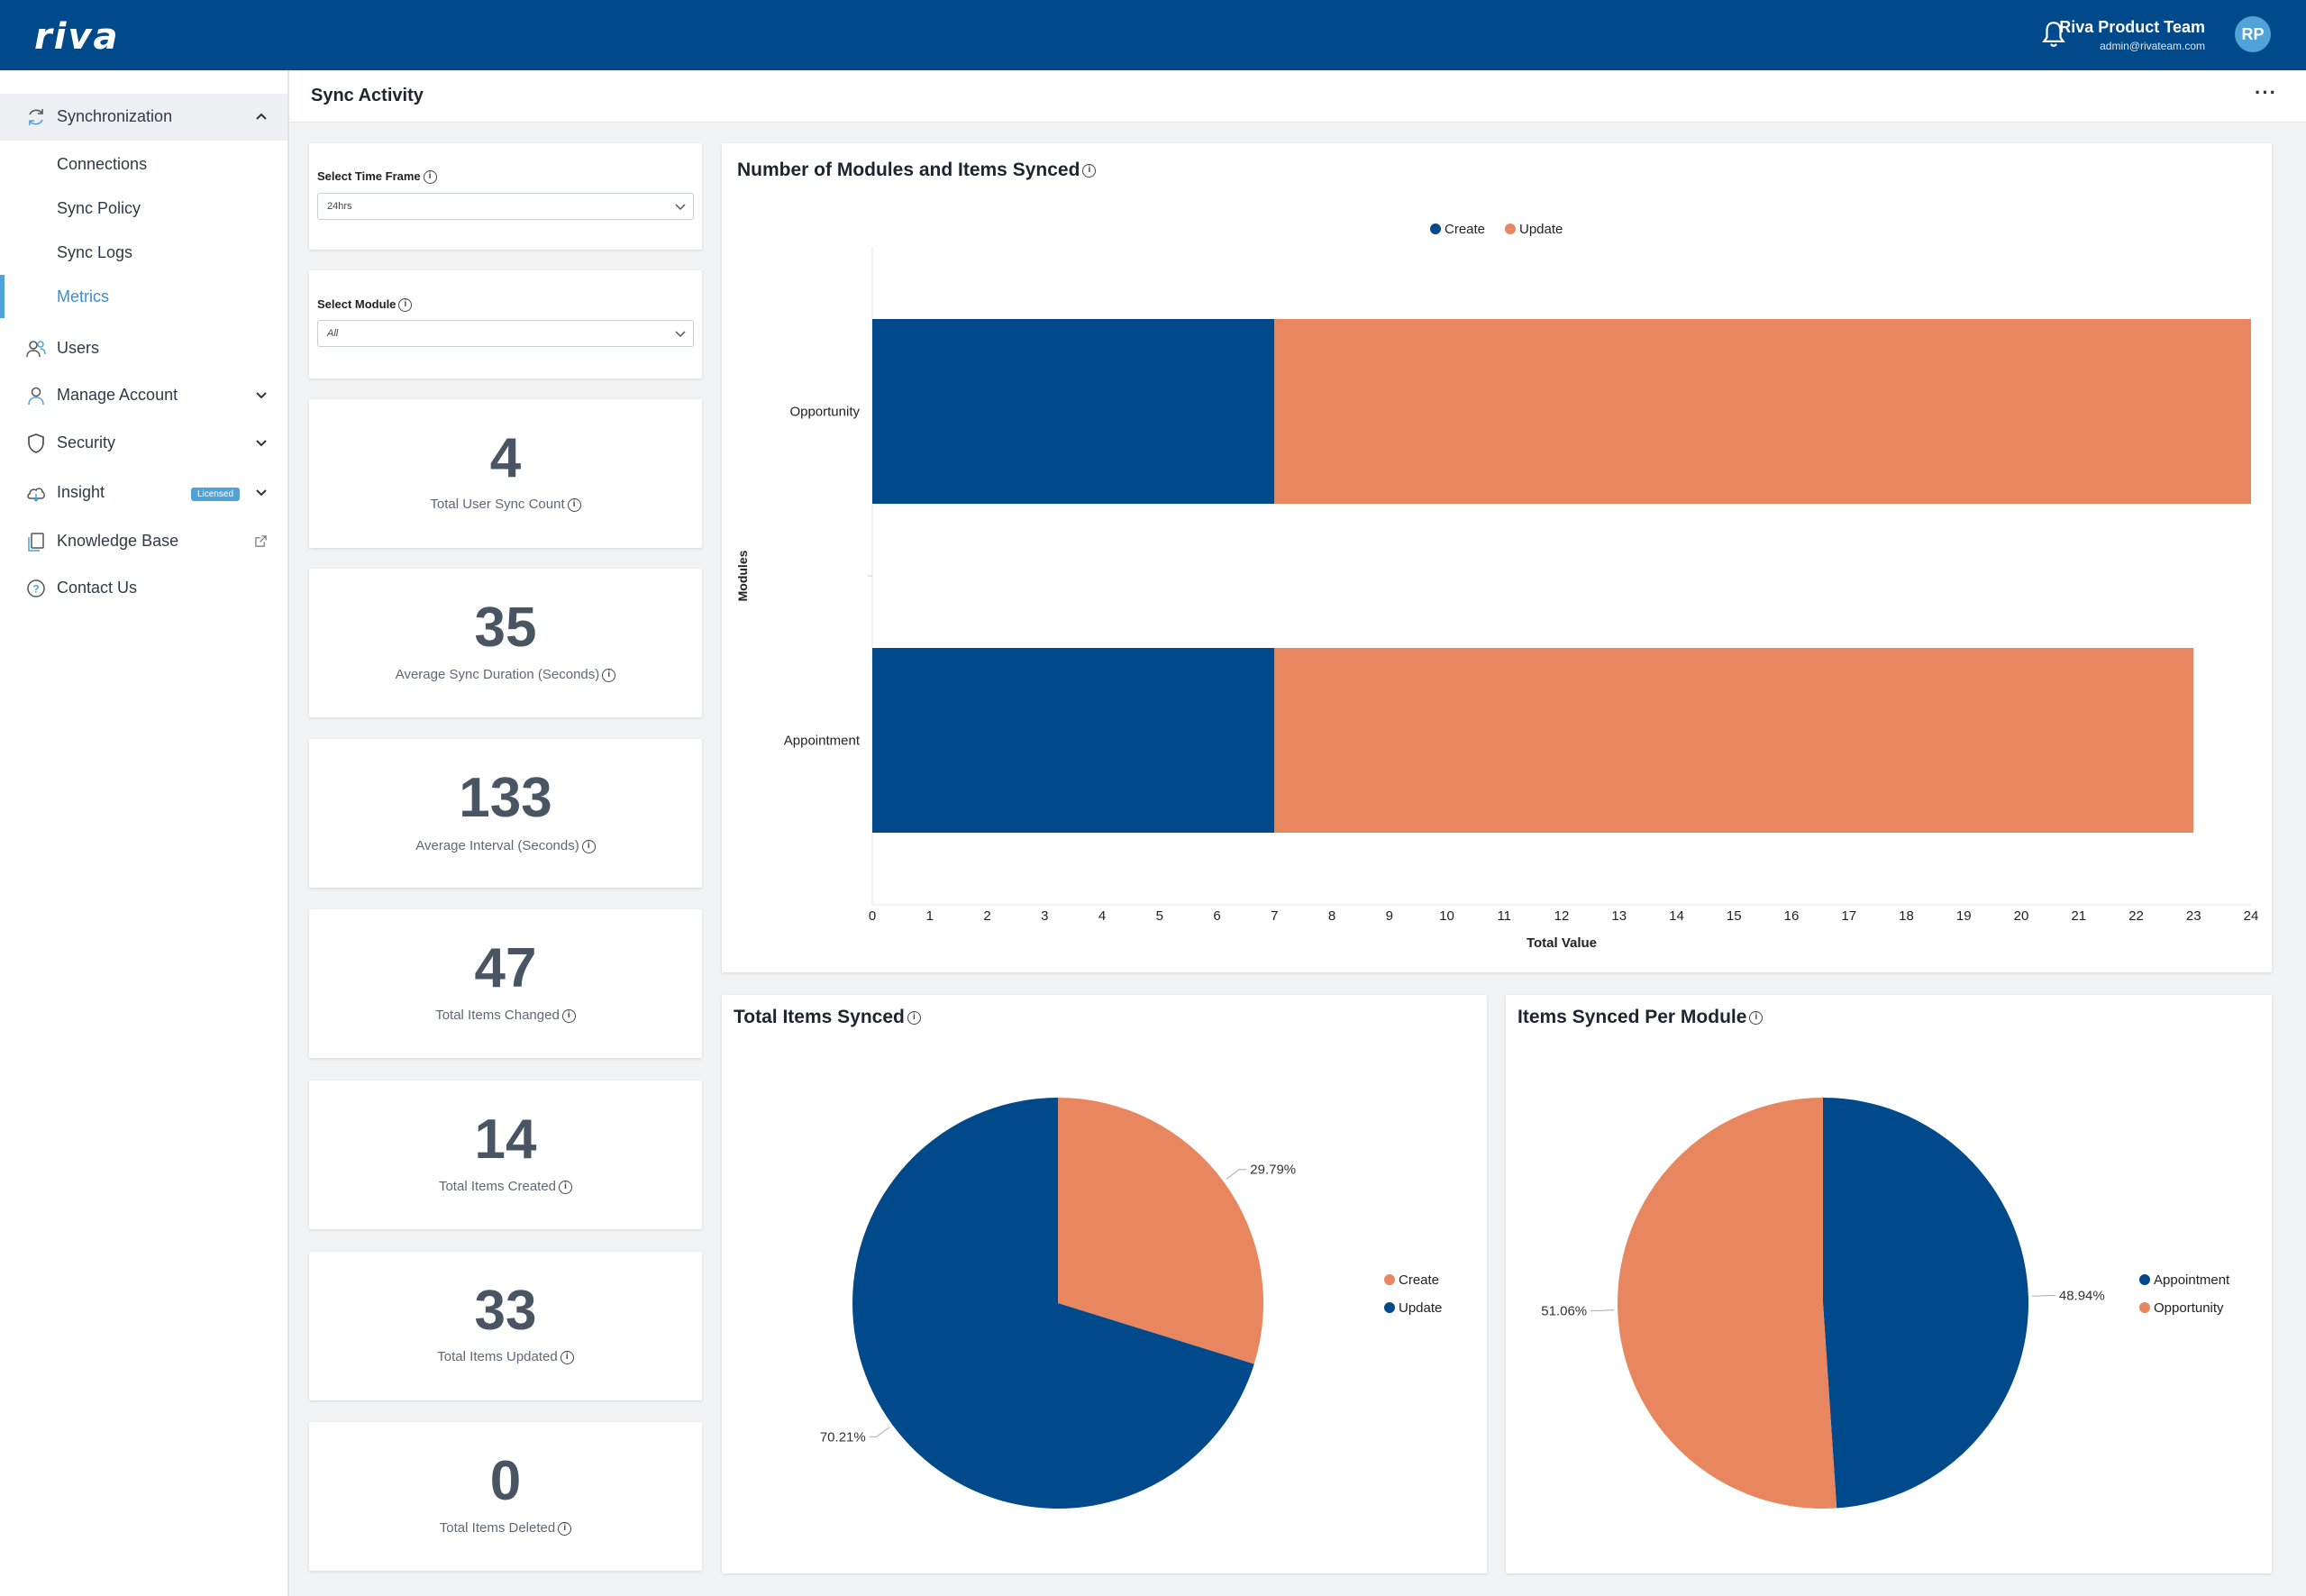 The image size is (2306, 1596). Describe the element at coordinates (2053, 35) in the screenshot. I see `bell-icon` at that location.